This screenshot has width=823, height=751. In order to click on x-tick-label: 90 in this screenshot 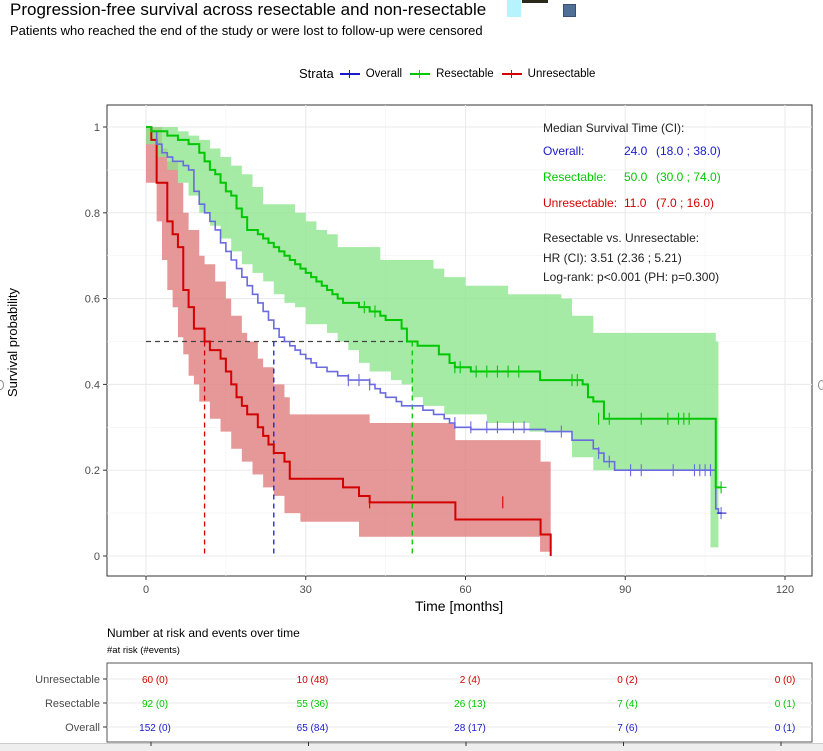, I will do `click(625, 590)`.